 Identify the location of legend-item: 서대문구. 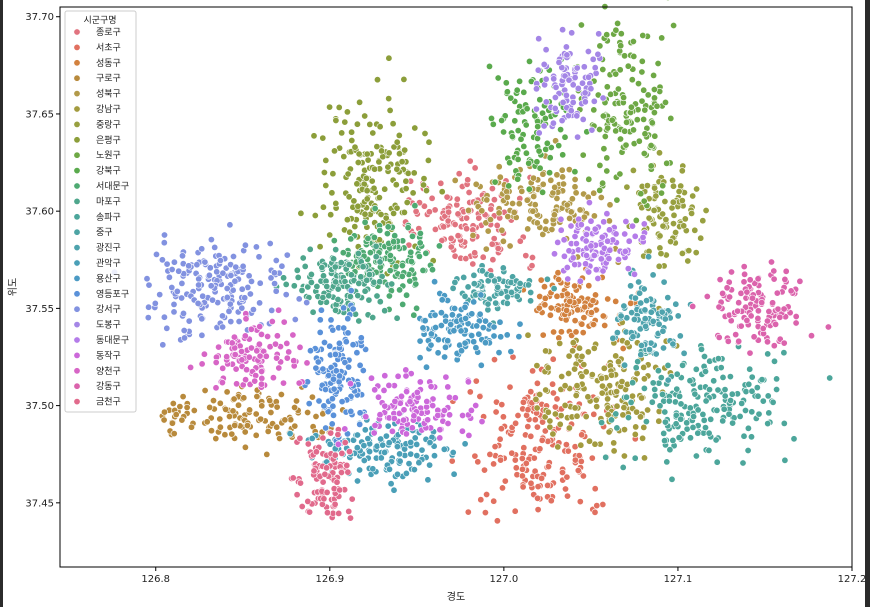
(101, 186).